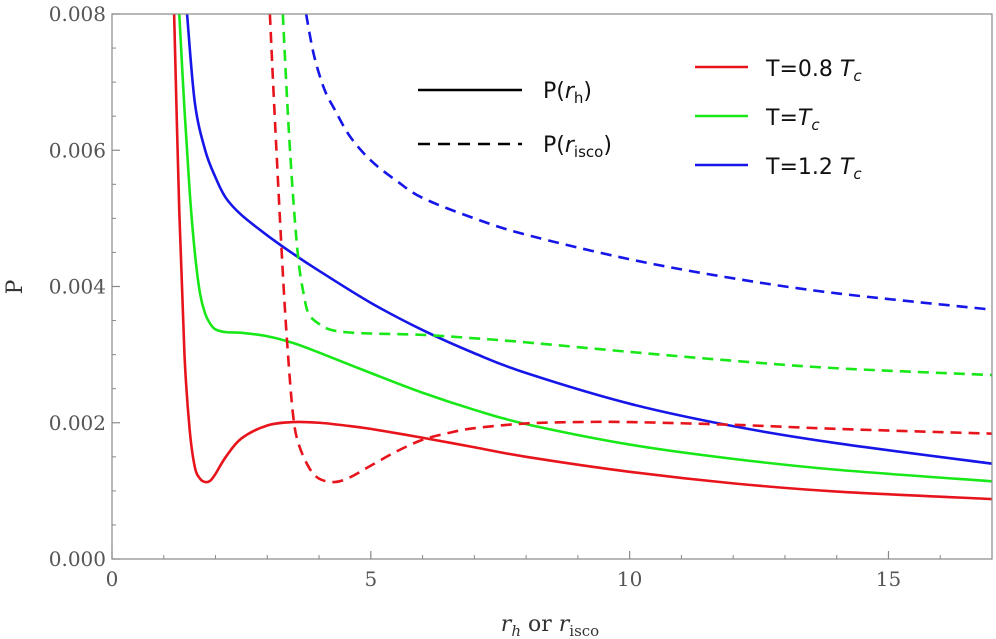 This screenshot has height=639, width=996. What do you see at coordinates (77, 150) in the screenshot?
I see `y-tick-label-3: 0.006` at bounding box center [77, 150].